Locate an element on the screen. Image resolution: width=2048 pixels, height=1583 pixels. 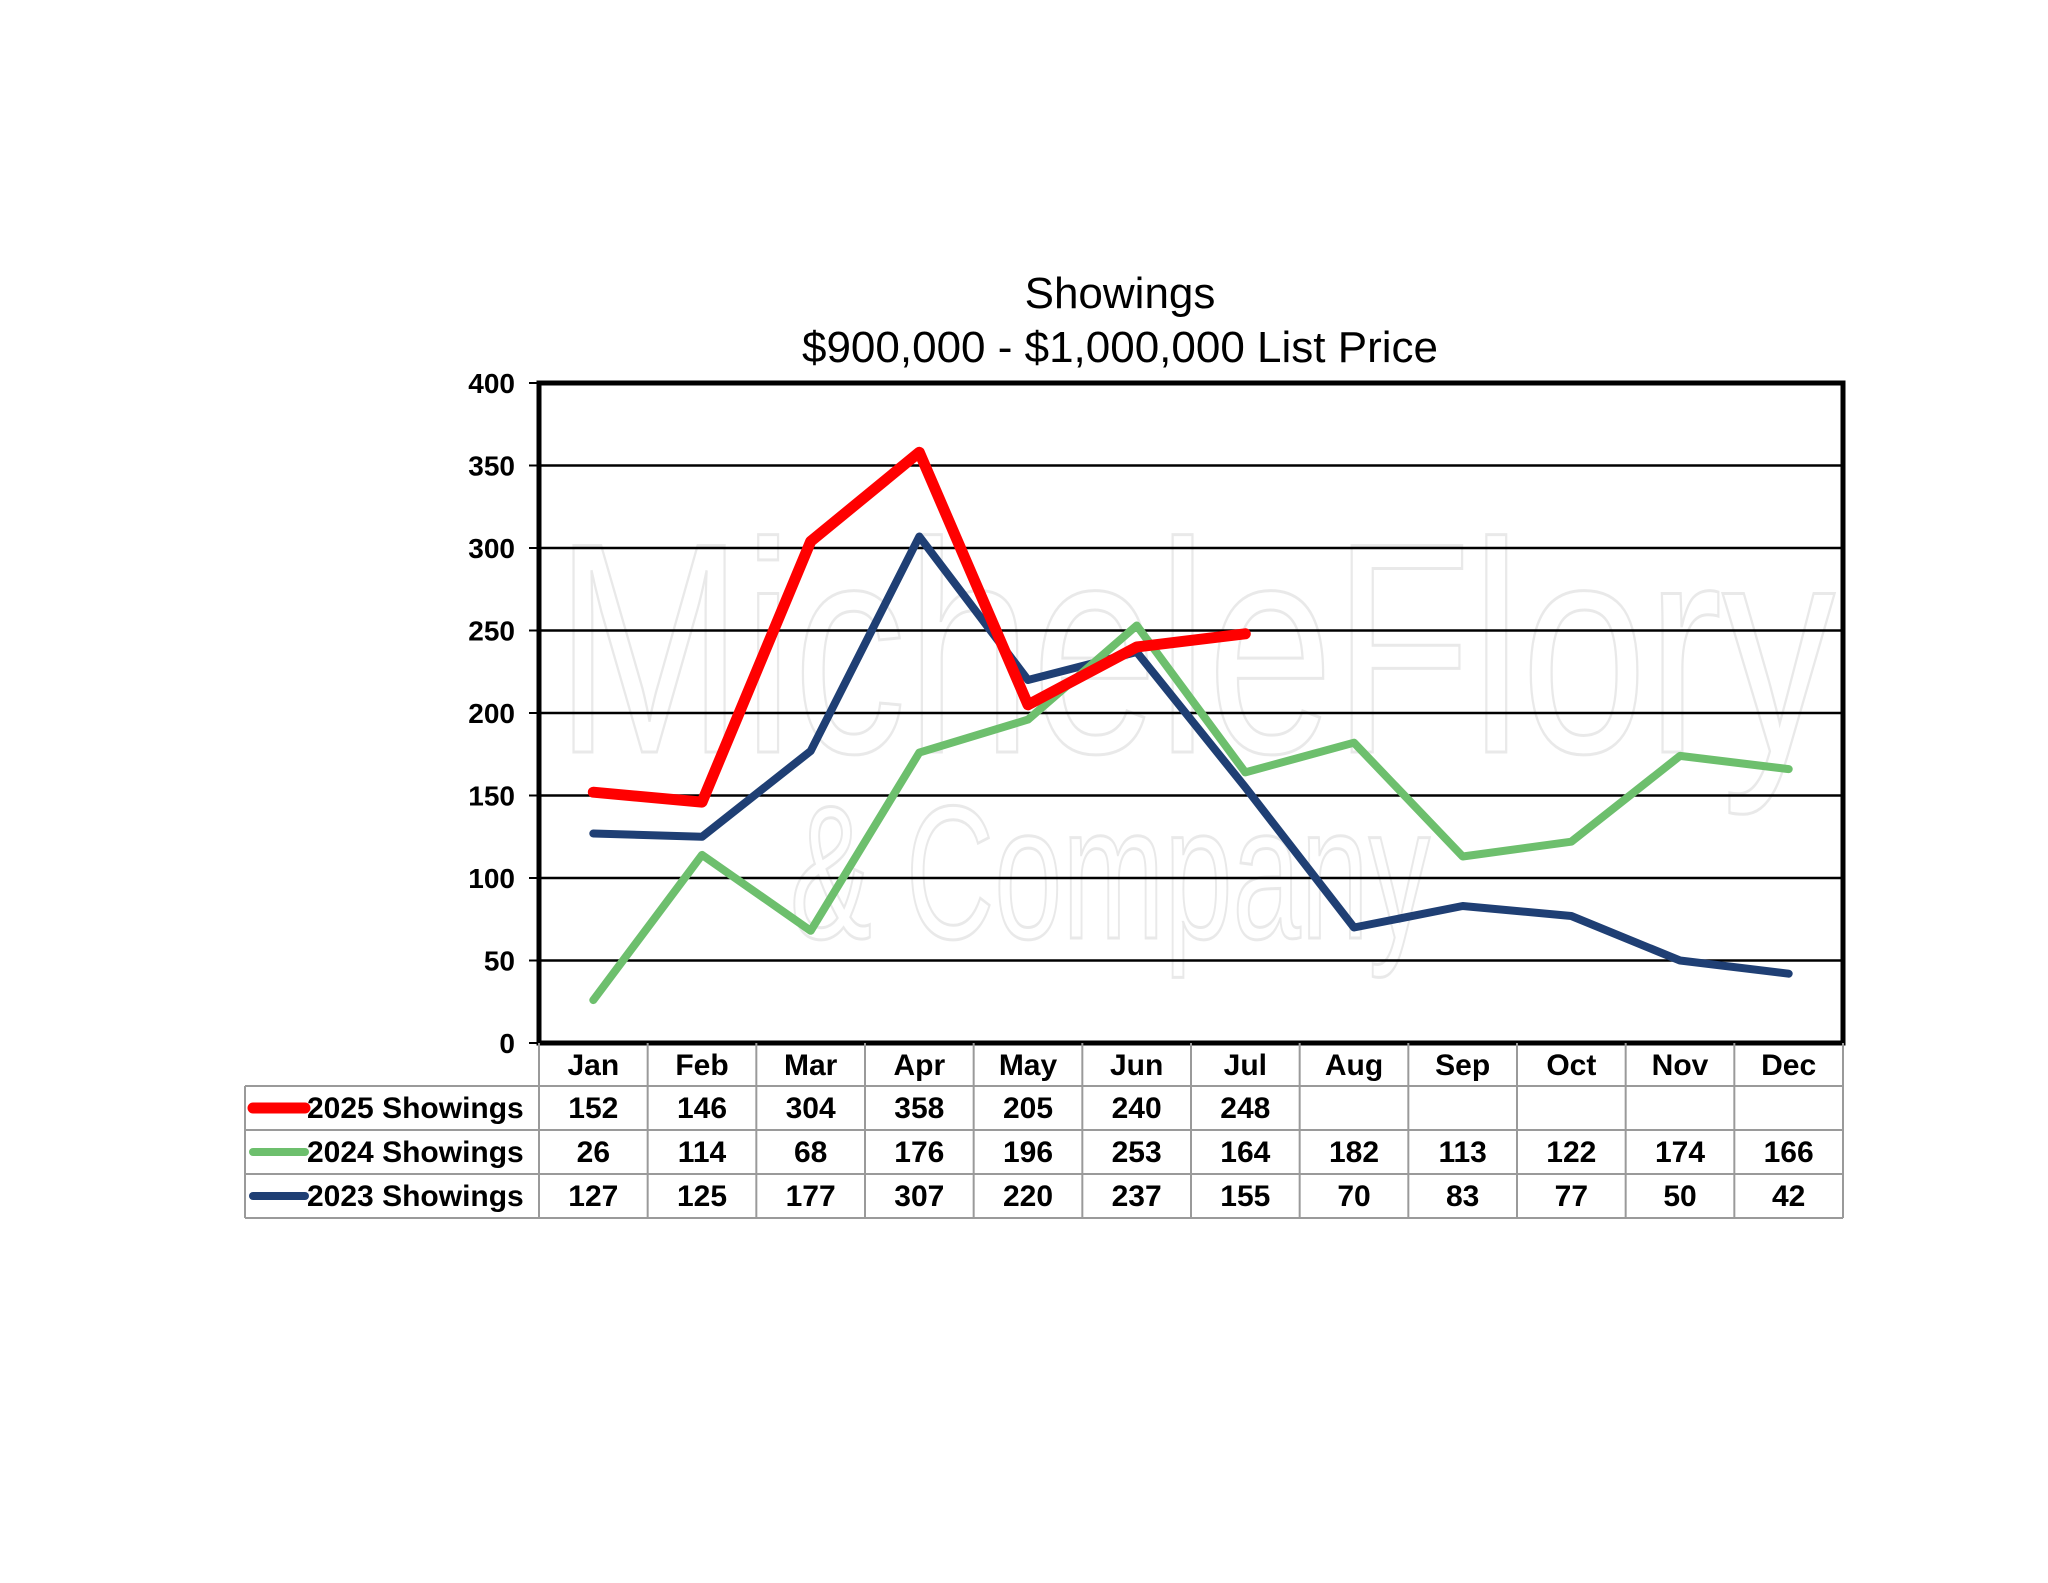
series-line-2024-showings is located at coordinates (1191, 813).